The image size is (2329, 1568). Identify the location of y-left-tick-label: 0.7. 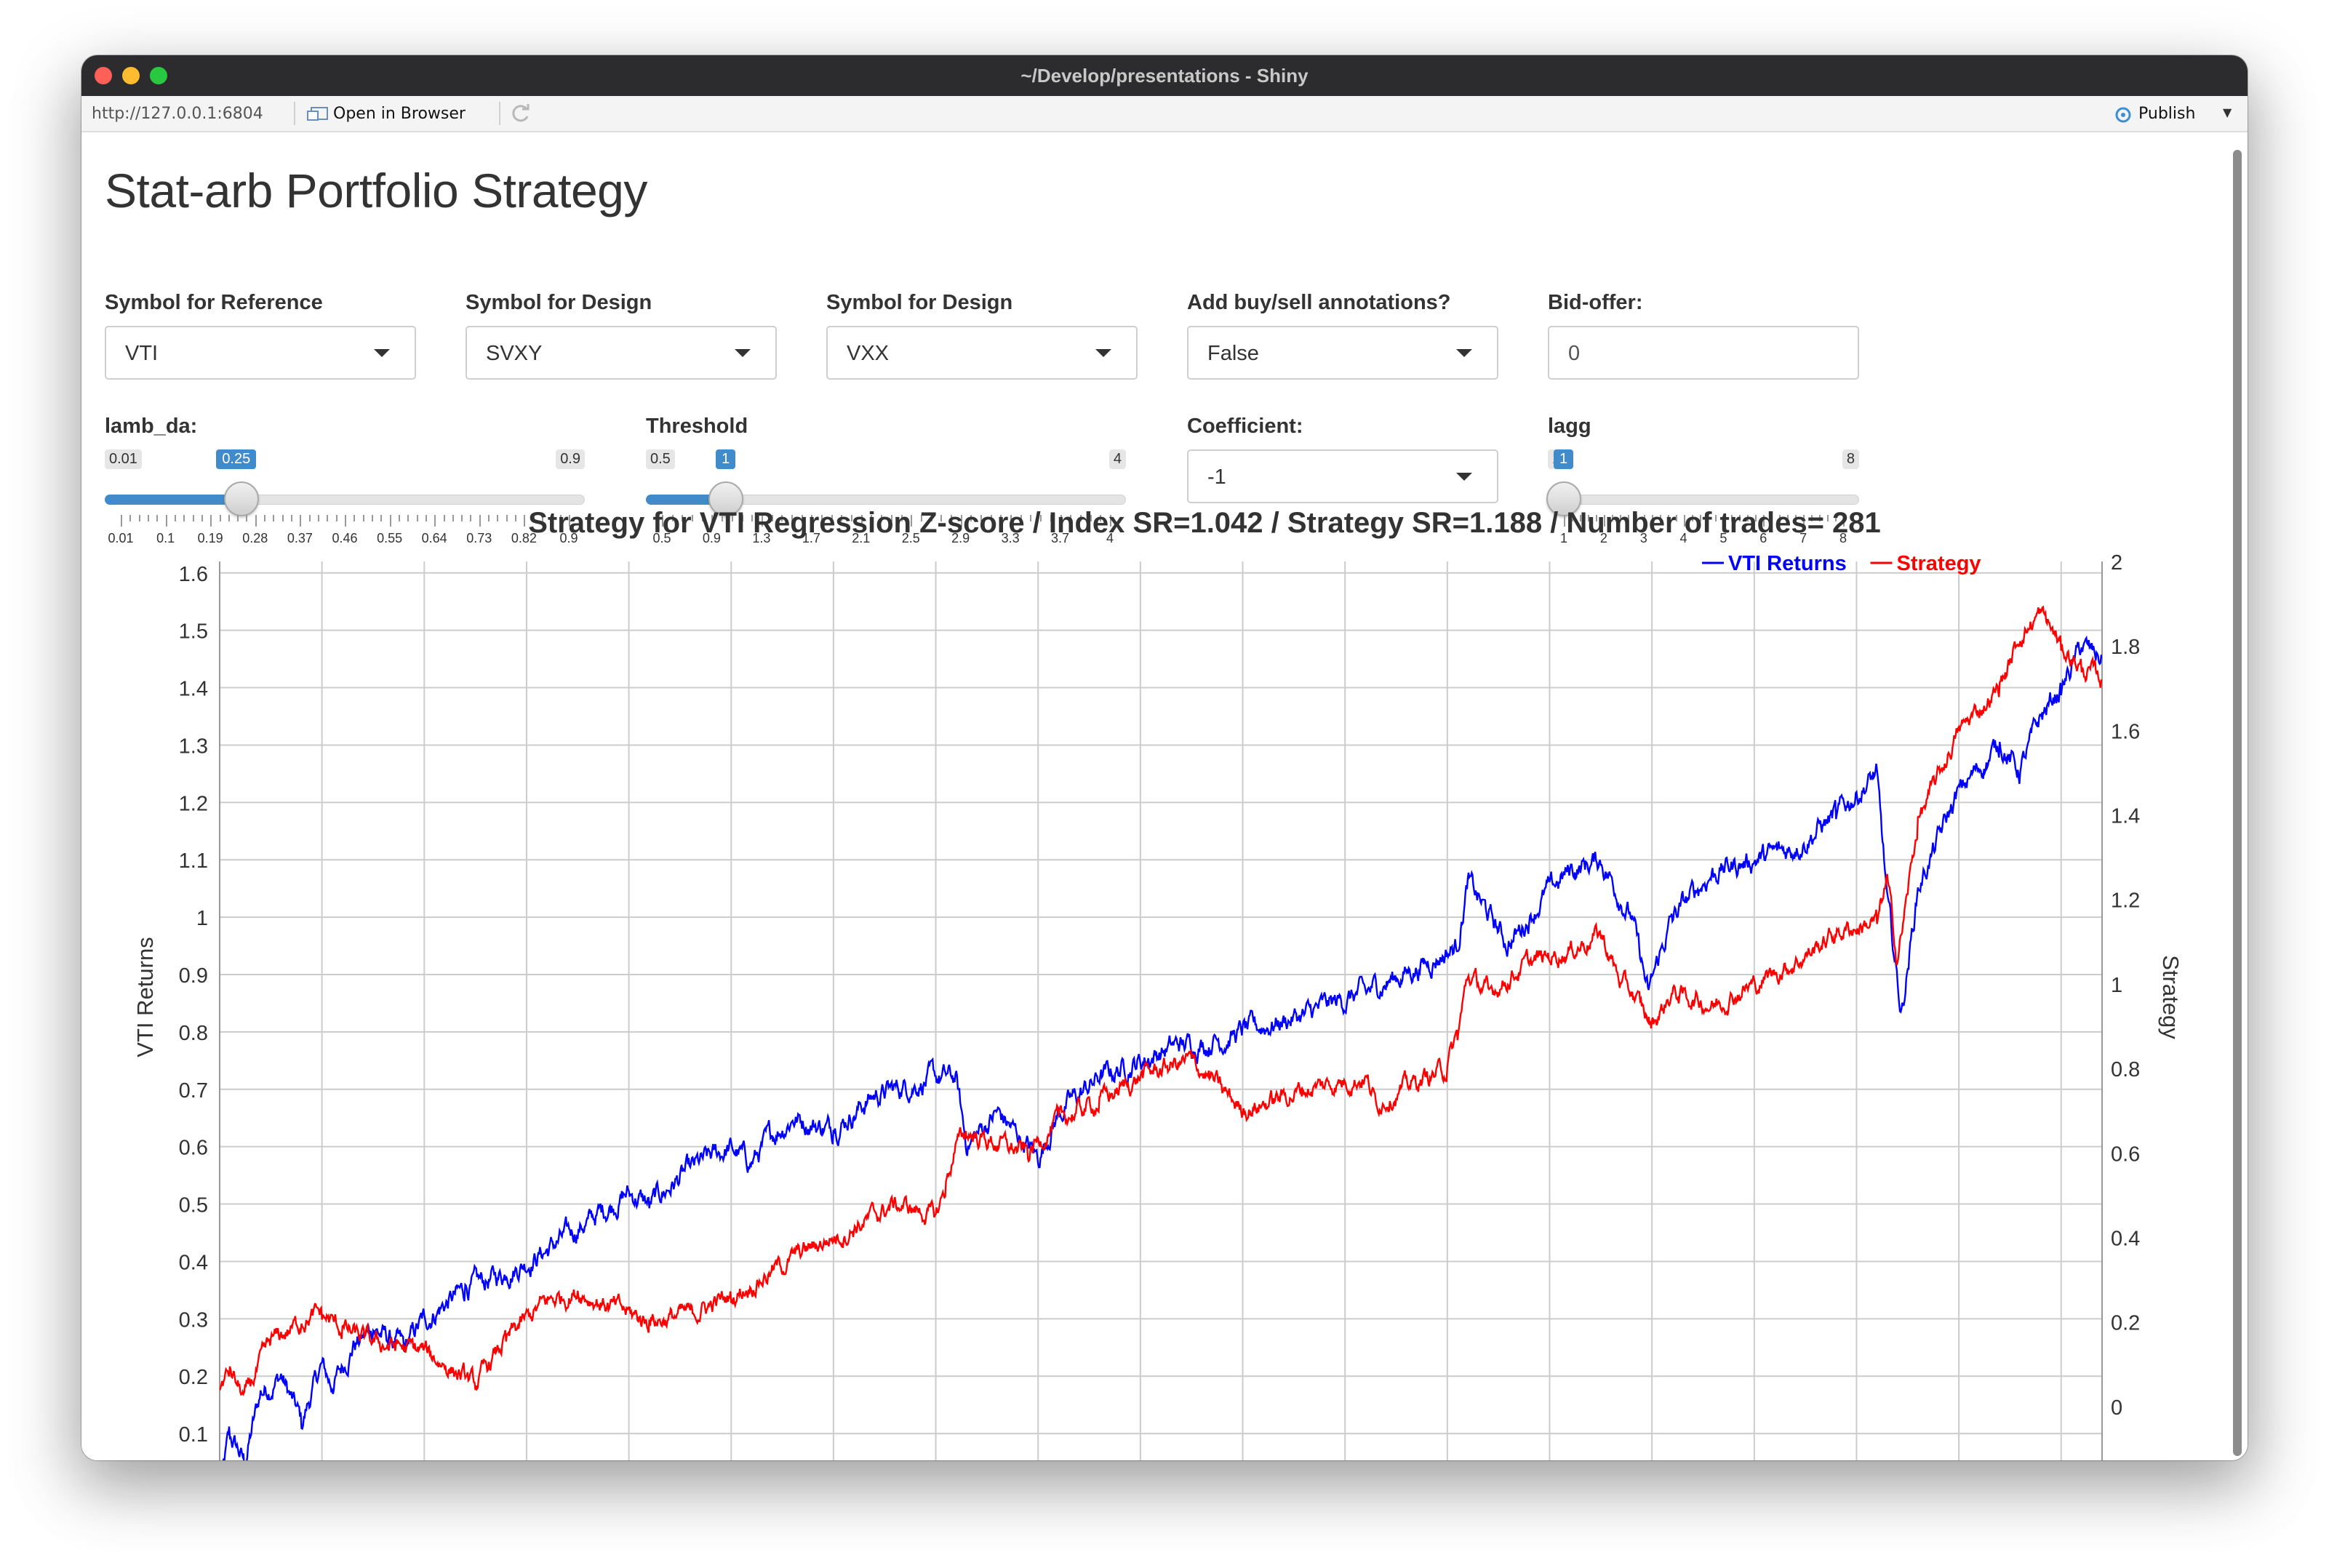
(193, 1091).